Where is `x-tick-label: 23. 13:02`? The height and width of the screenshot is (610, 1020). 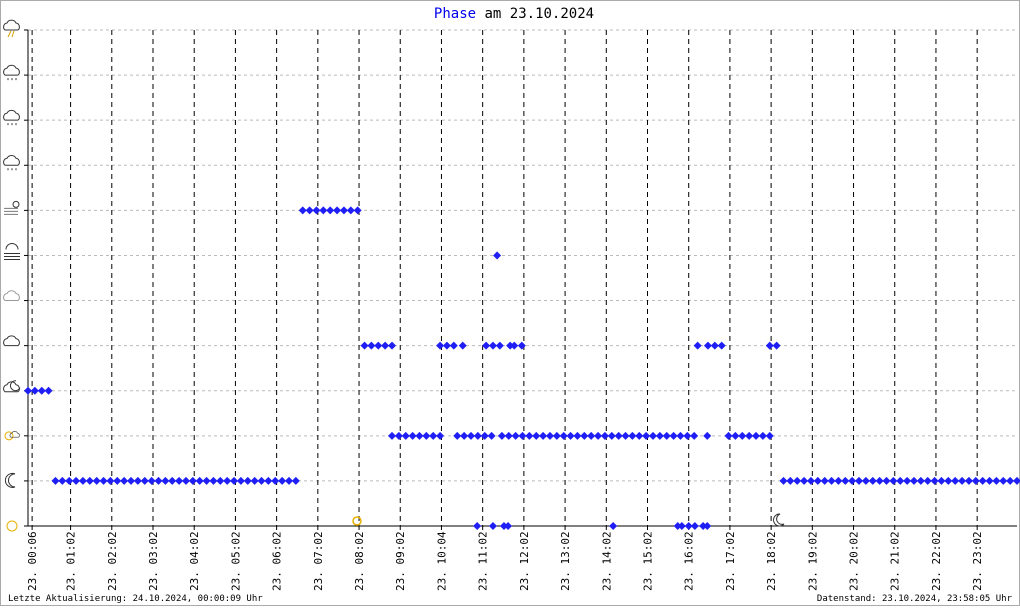 x-tick-label: 23. 13:02 is located at coordinates (565, 561).